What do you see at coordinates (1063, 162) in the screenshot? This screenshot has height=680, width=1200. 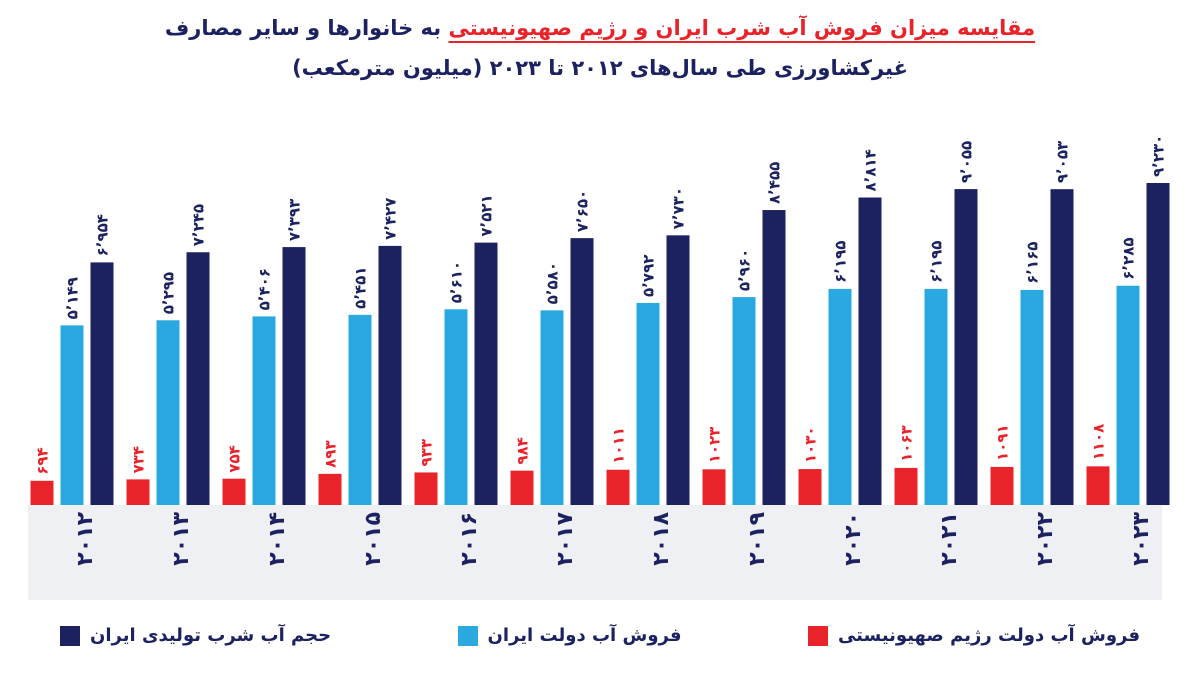 I see `value-label: ۹٬۰۵۳` at bounding box center [1063, 162].